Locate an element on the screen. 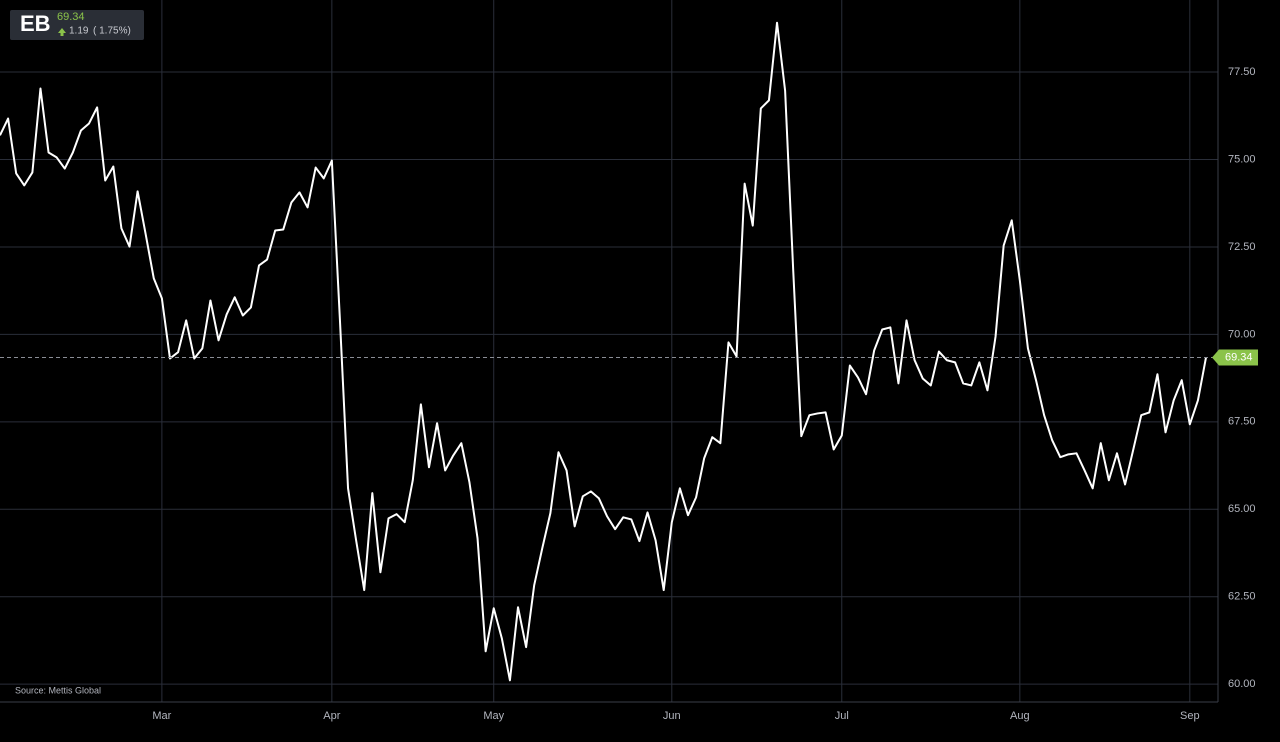  price-tag is located at coordinates (1235, 357).